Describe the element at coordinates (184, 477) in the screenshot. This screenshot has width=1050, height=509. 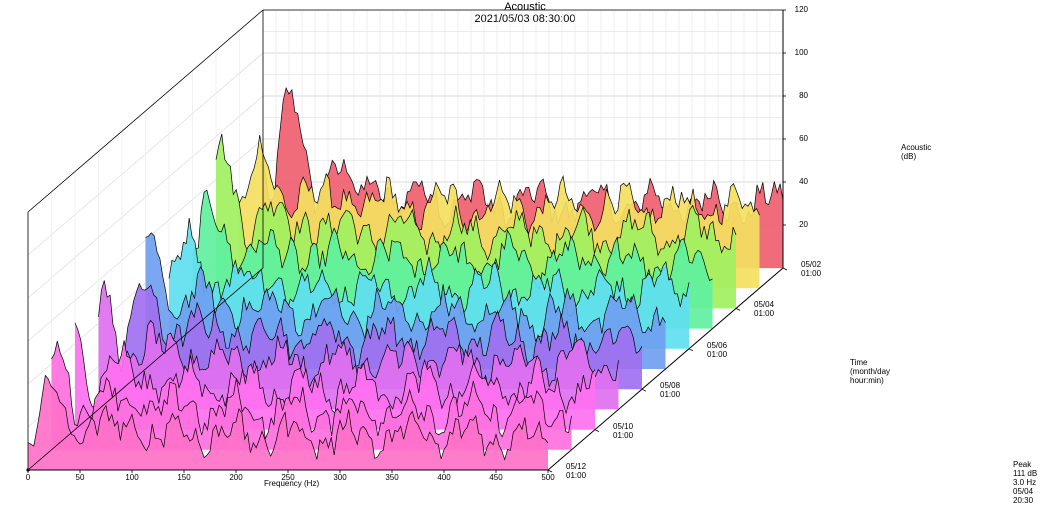
I see `frequency-tick-label: 150` at that location.